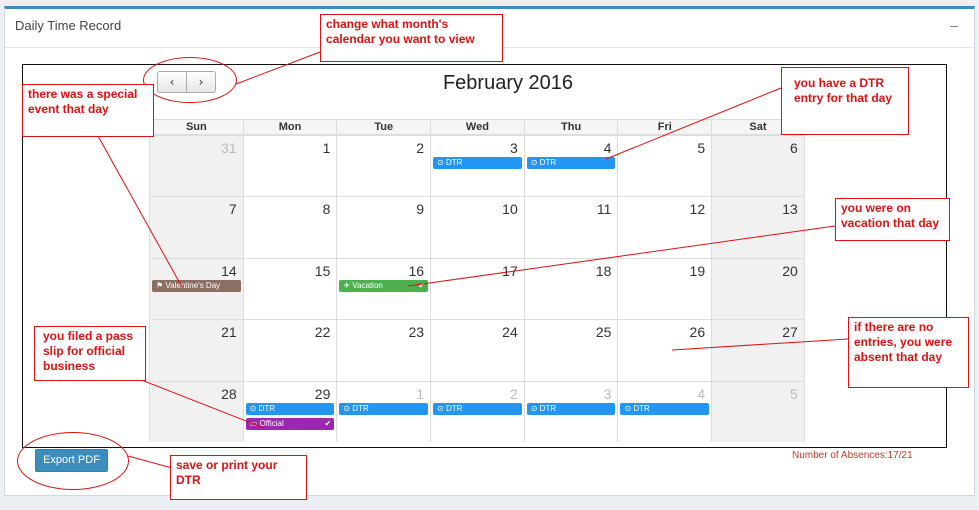  I want to click on nav-highlight-oval, so click(190, 80).